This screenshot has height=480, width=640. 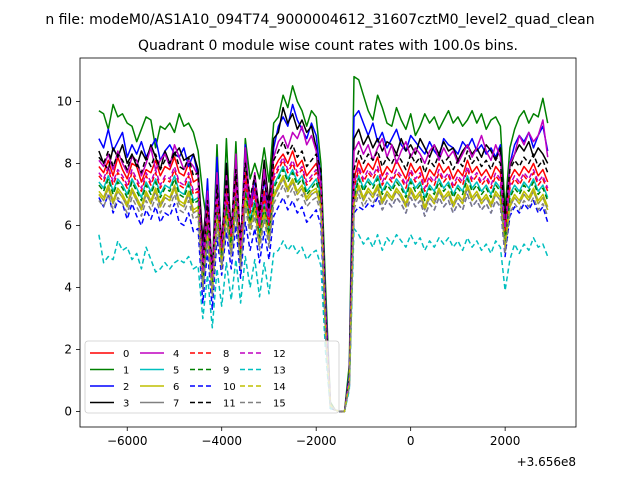 I want to click on x-axis: −6000 −4000 −2000 0 2000, so click(x=313, y=437).